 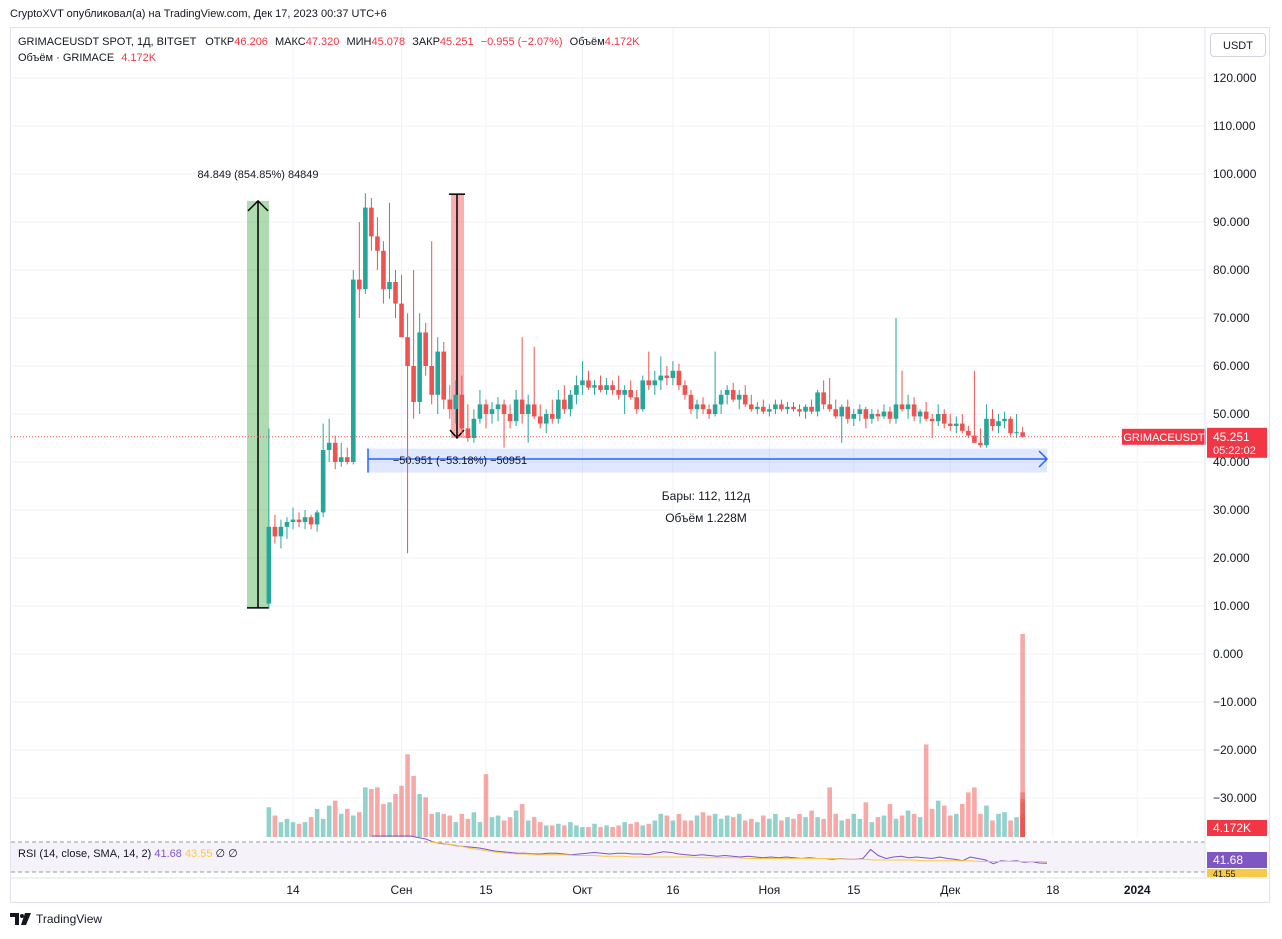 I want to click on volume-value: 4.172K, so click(x=622, y=42).